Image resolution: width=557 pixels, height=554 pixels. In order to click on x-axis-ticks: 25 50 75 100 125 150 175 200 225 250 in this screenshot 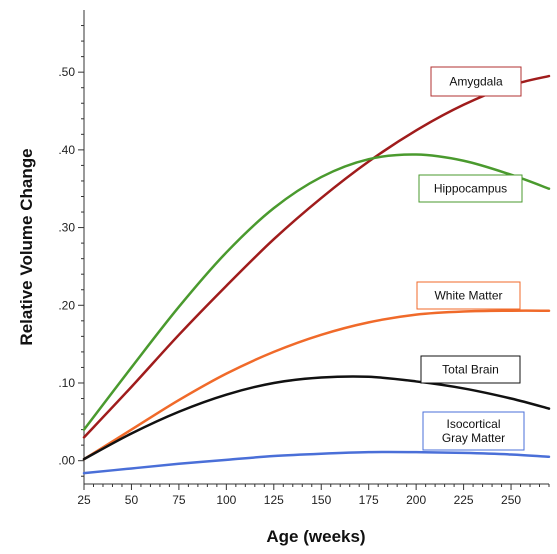, I will do `click(313, 495)`.